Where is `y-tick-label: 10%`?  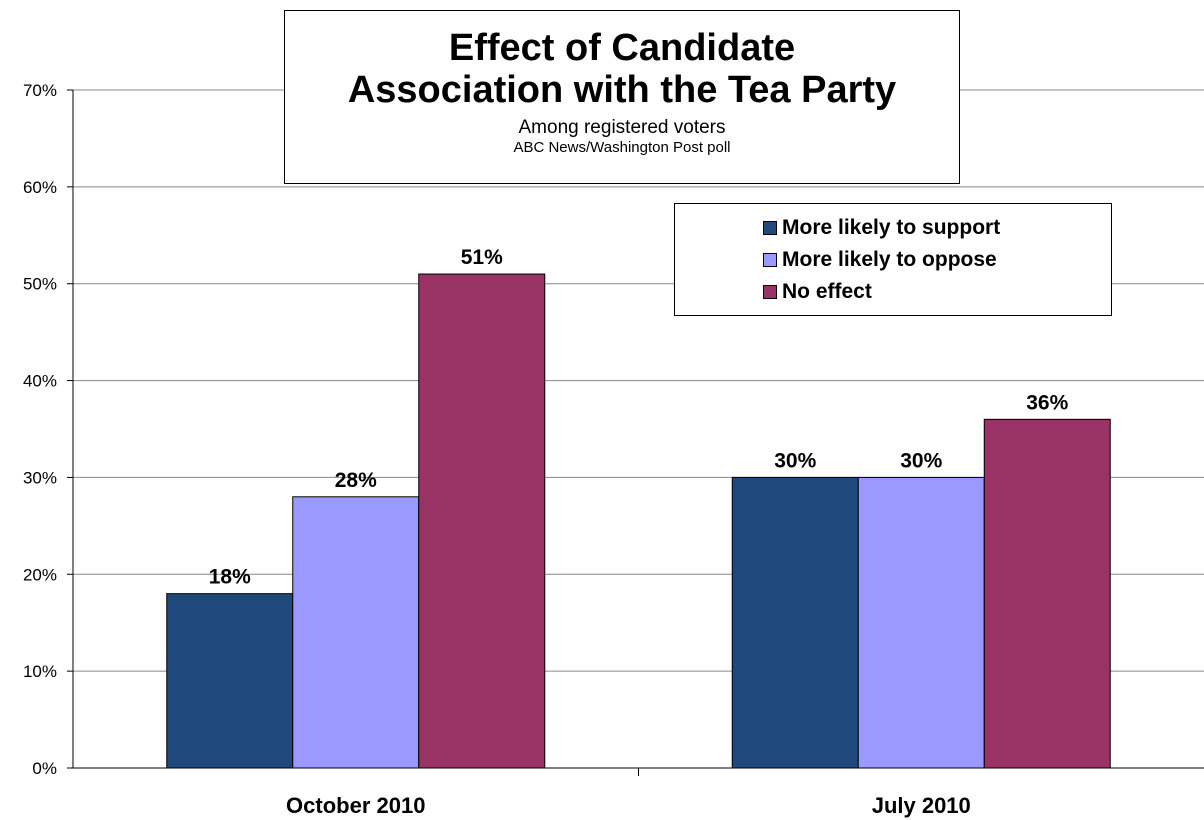 y-tick-label: 10% is located at coordinates (40, 671).